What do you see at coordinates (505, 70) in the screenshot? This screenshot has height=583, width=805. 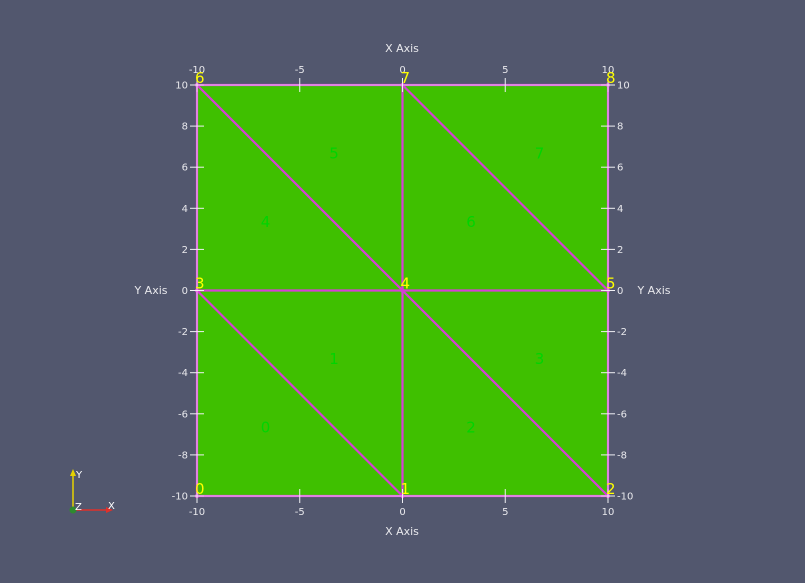 I see `x-tick-label-top: 5` at bounding box center [505, 70].